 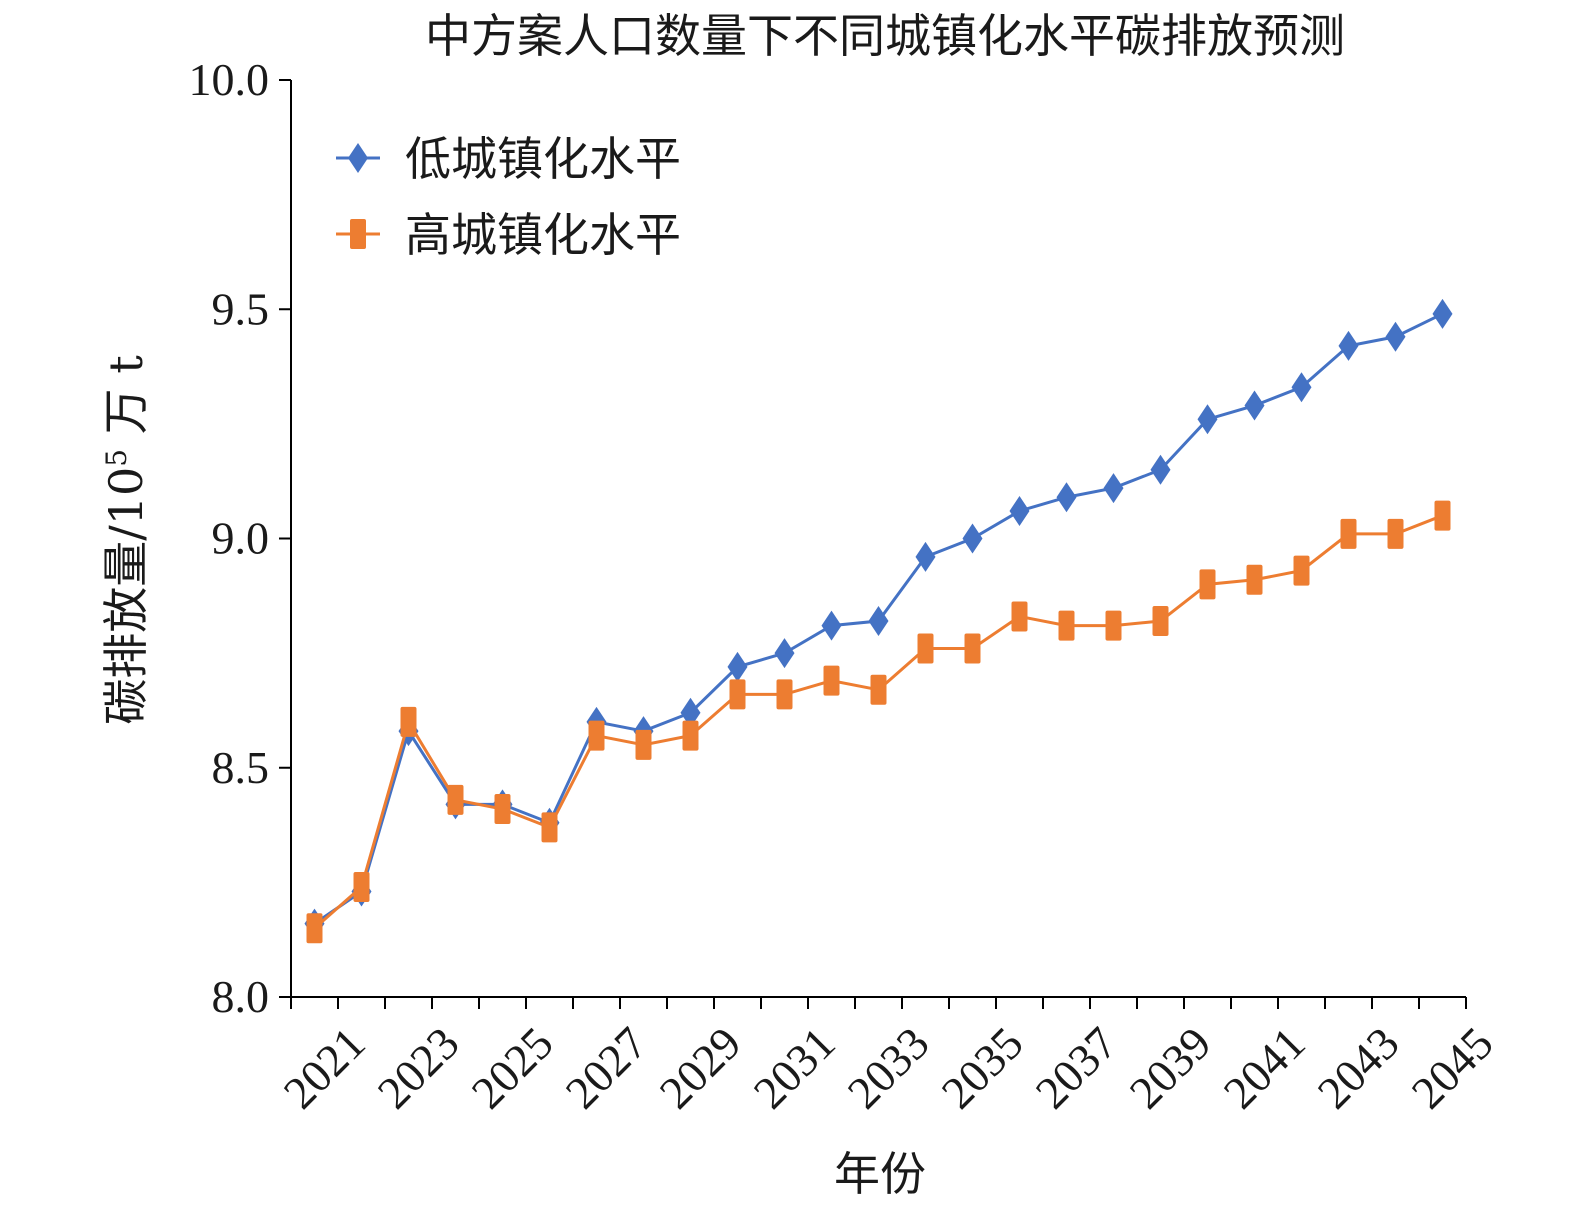 I want to click on x-tick-label: 2021, so click(x=324, y=1067).